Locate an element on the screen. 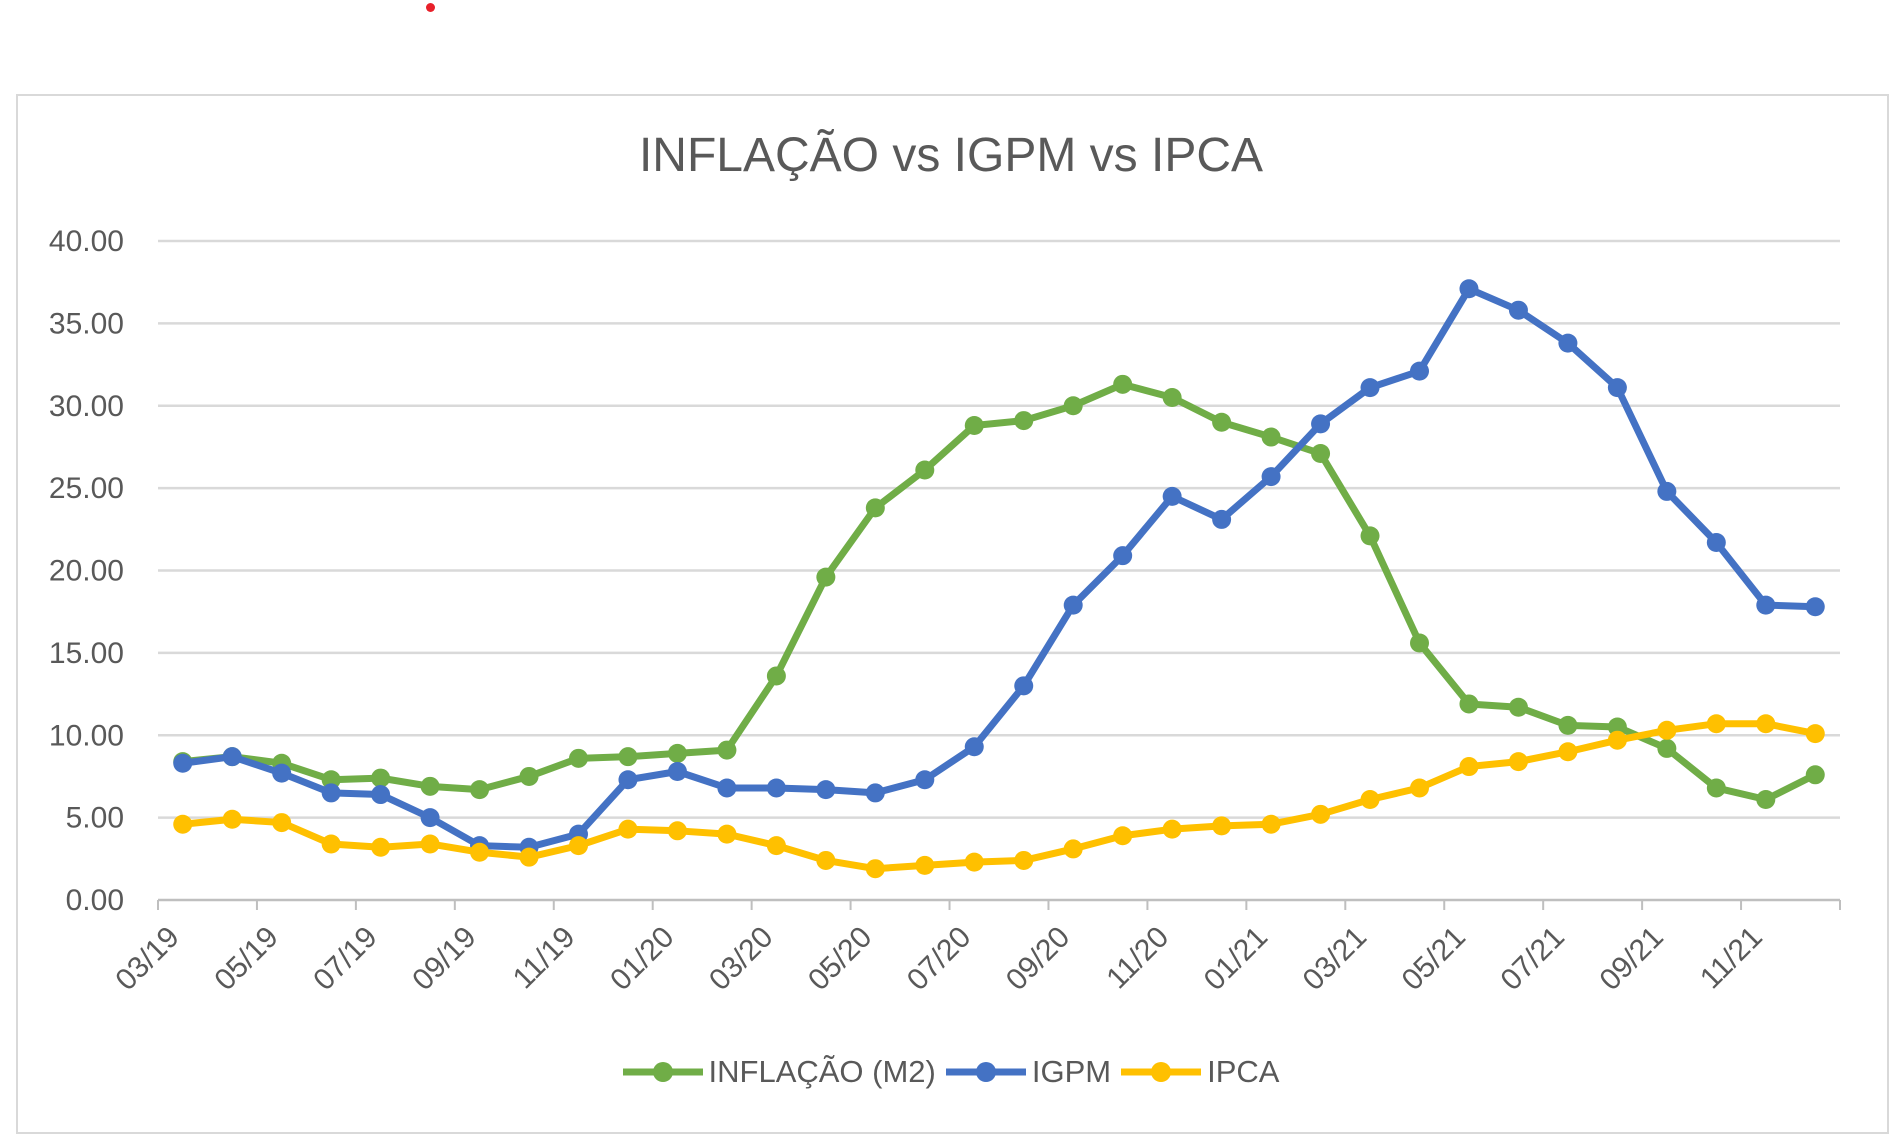  x-tick-label: 01/20 is located at coordinates (642, 958).